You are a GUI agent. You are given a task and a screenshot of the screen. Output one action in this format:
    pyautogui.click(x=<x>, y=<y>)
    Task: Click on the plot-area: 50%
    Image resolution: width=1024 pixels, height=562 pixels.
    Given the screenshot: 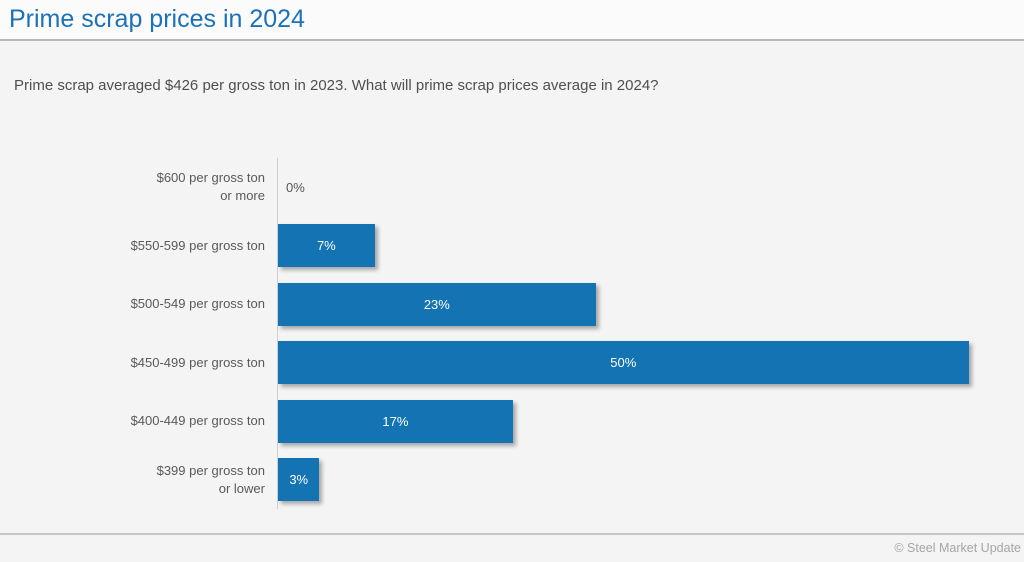 What is the action you would take?
    pyautogui.click(x=643, y=362)
    